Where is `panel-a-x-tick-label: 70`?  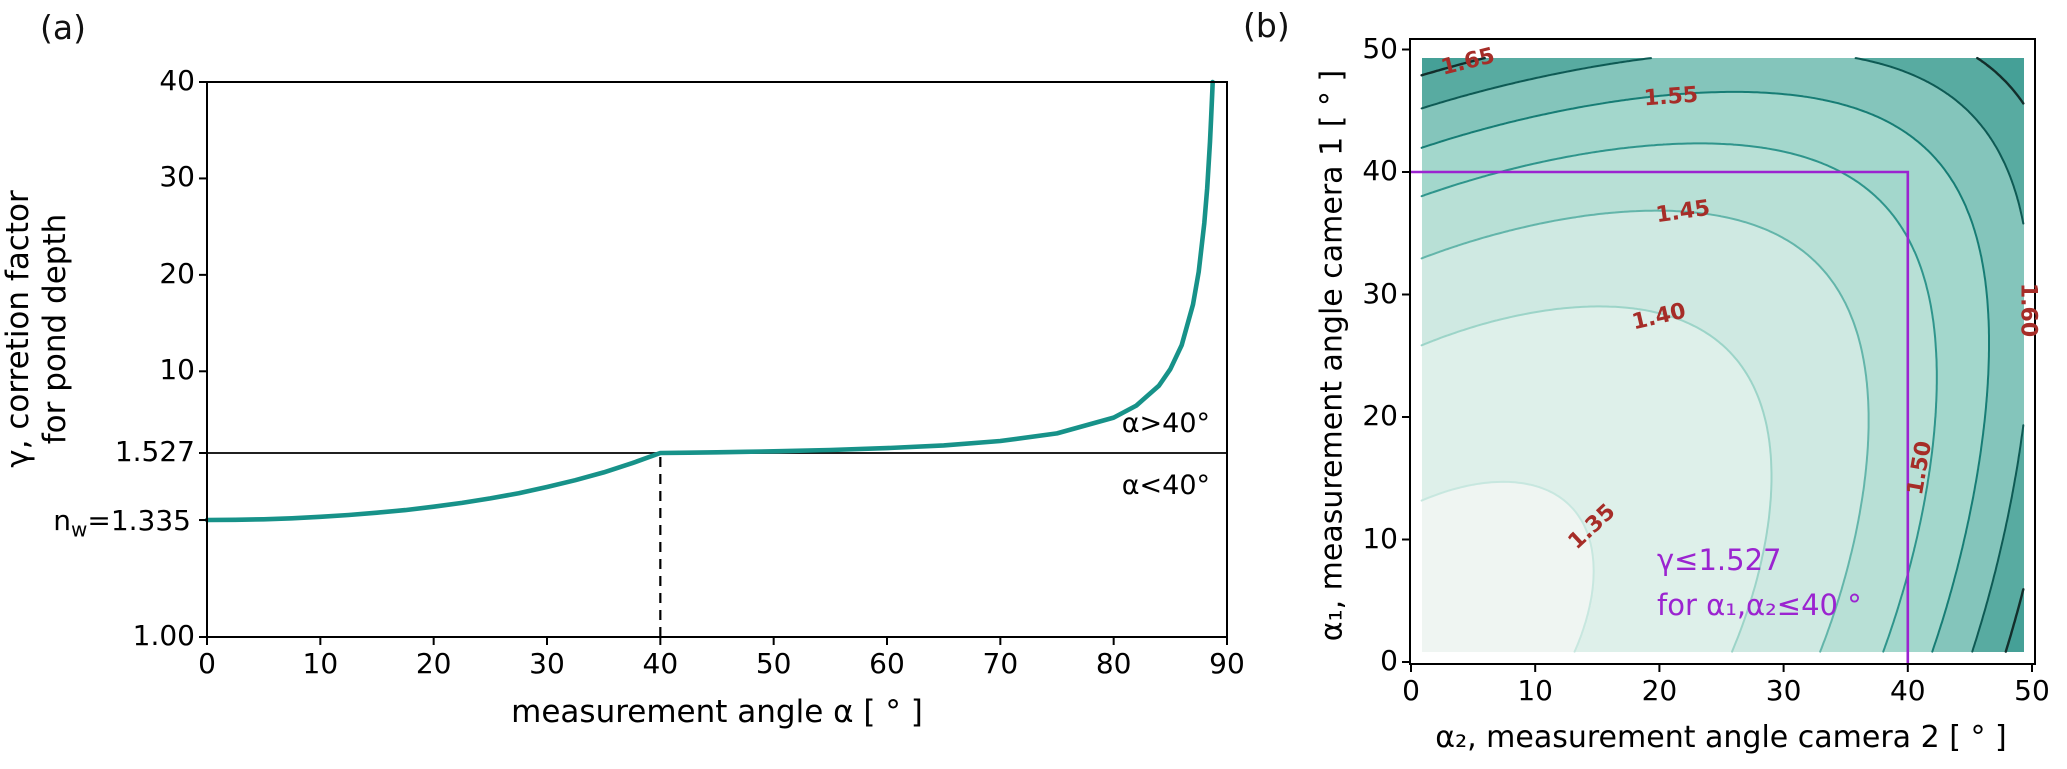 panel-a-x-tick-label: 70 is located at coordinates (1000, 663).